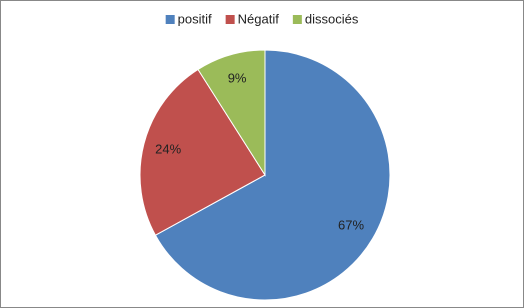 The height and width of the screenshot is (308, 524). What do you see at coordinates (332, 18) in the screenshot?
I see `legend-label: dissociés` at bounding box center [332, 18].